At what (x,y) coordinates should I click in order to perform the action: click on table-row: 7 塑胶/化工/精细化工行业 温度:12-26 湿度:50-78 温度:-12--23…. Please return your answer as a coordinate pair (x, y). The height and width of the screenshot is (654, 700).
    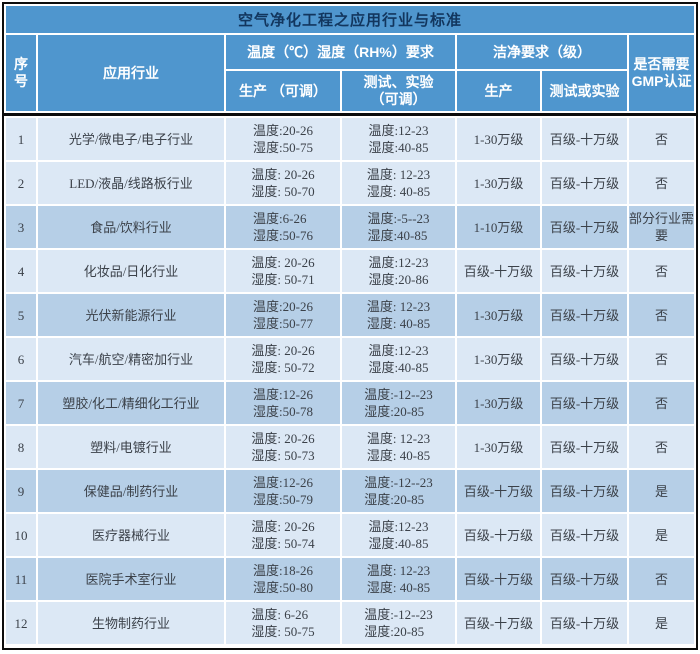
    Looking at the image, I should click on (350, 403).